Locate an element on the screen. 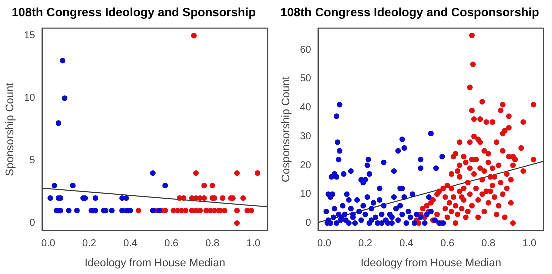 The height and width of the screenshot is (274, 552). y-axis-title: Sponsorship Count is located at coordinates (10, 129).